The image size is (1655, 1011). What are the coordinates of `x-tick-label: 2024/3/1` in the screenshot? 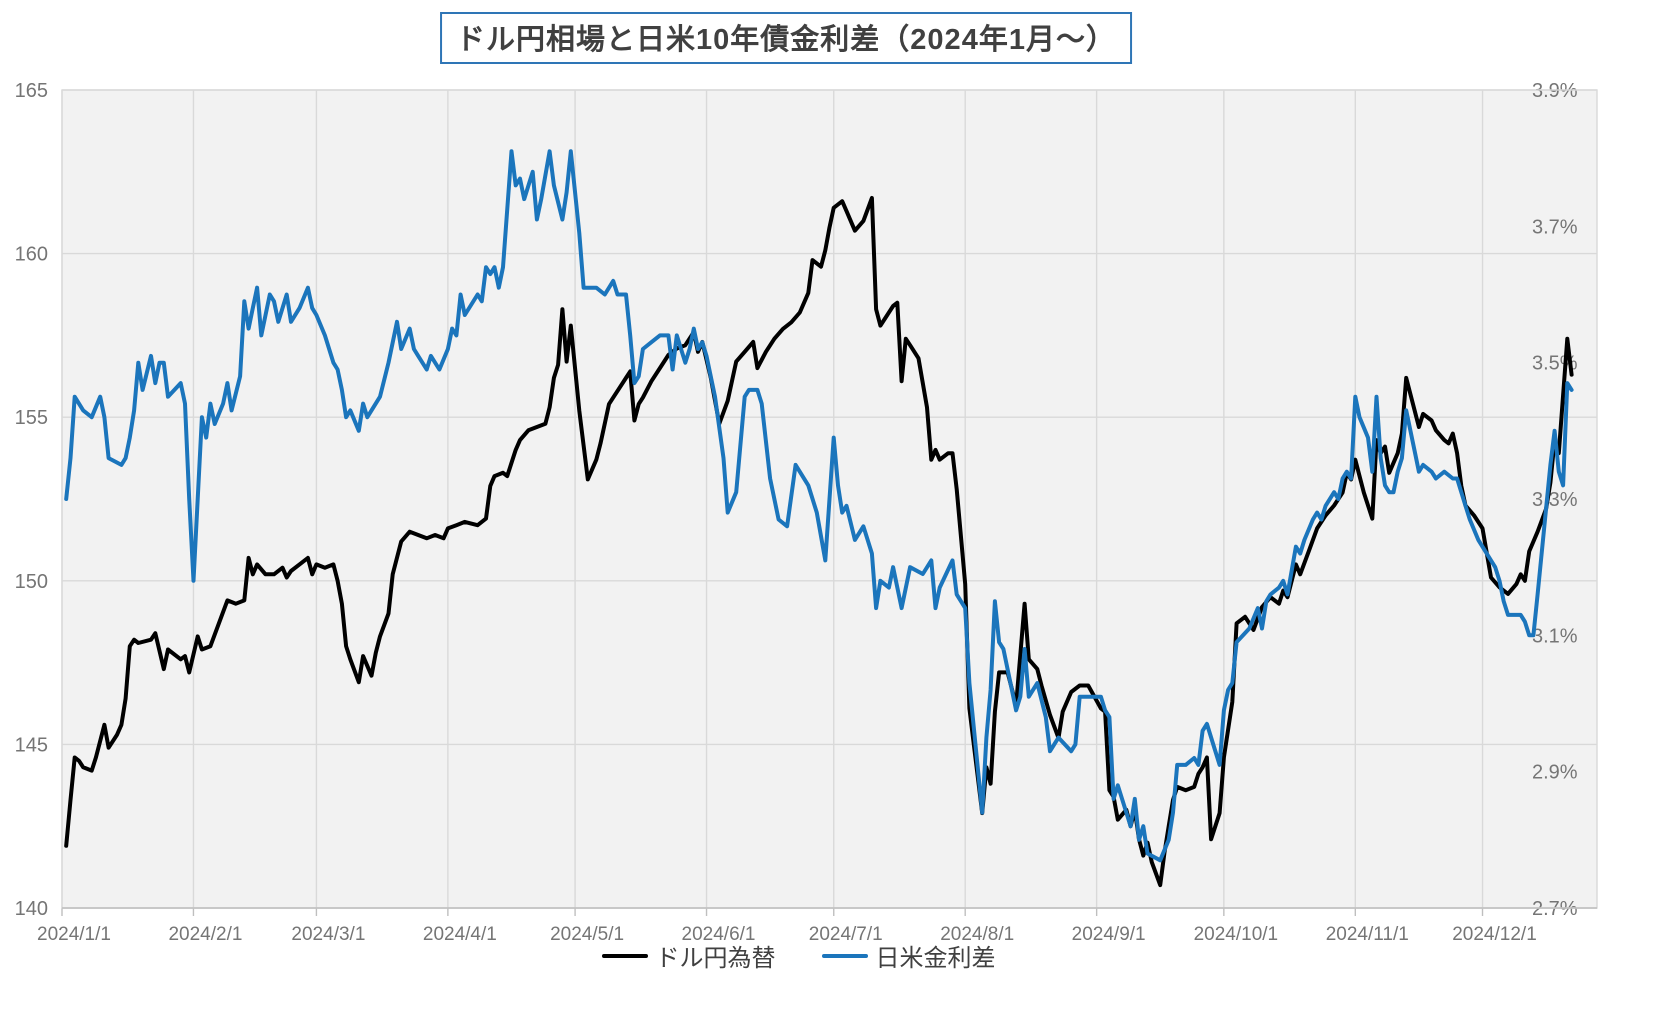 It's located at (328, 934).